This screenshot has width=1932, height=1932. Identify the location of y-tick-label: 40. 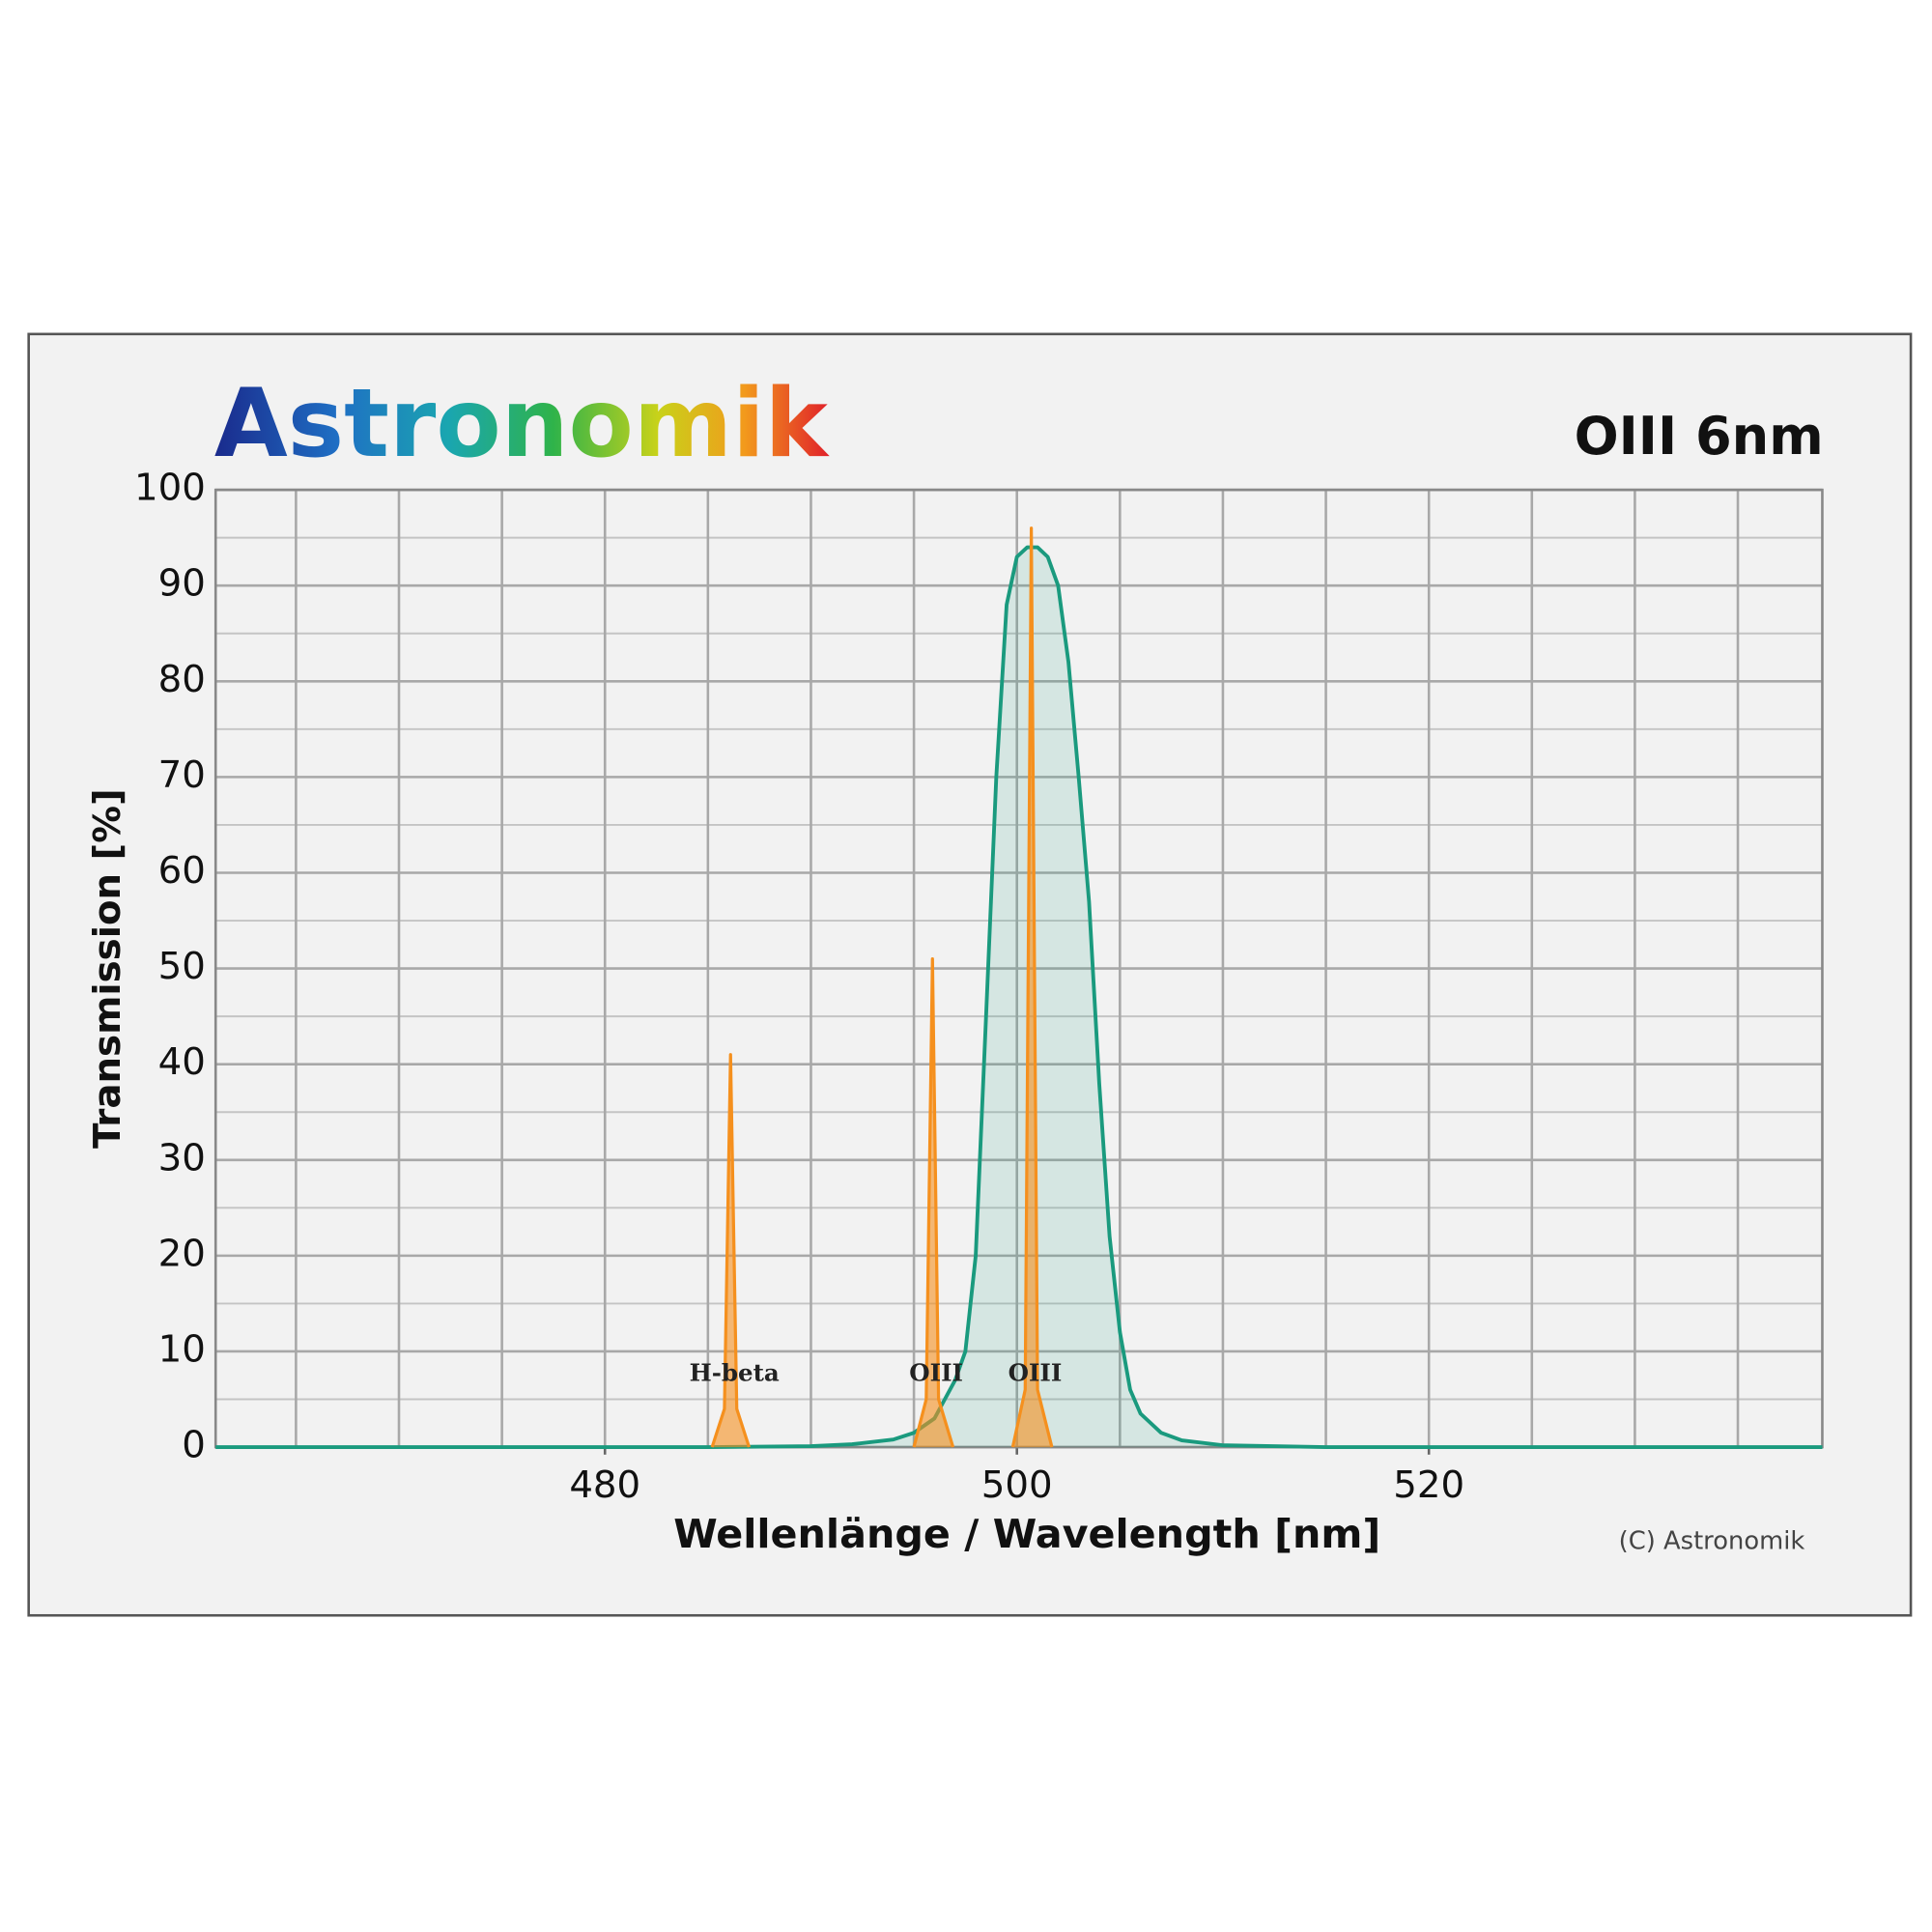
(182, 1062).